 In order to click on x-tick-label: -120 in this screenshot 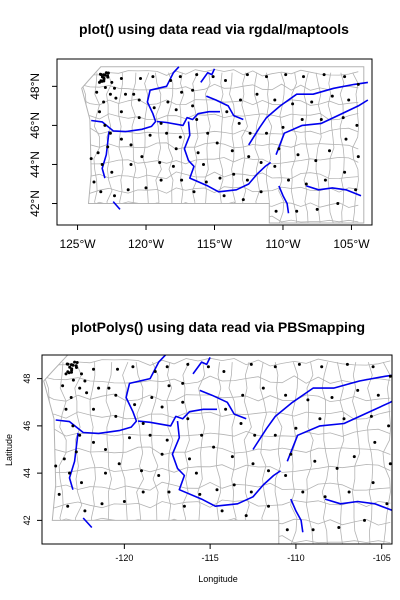, I will do `click(124, 558)`.